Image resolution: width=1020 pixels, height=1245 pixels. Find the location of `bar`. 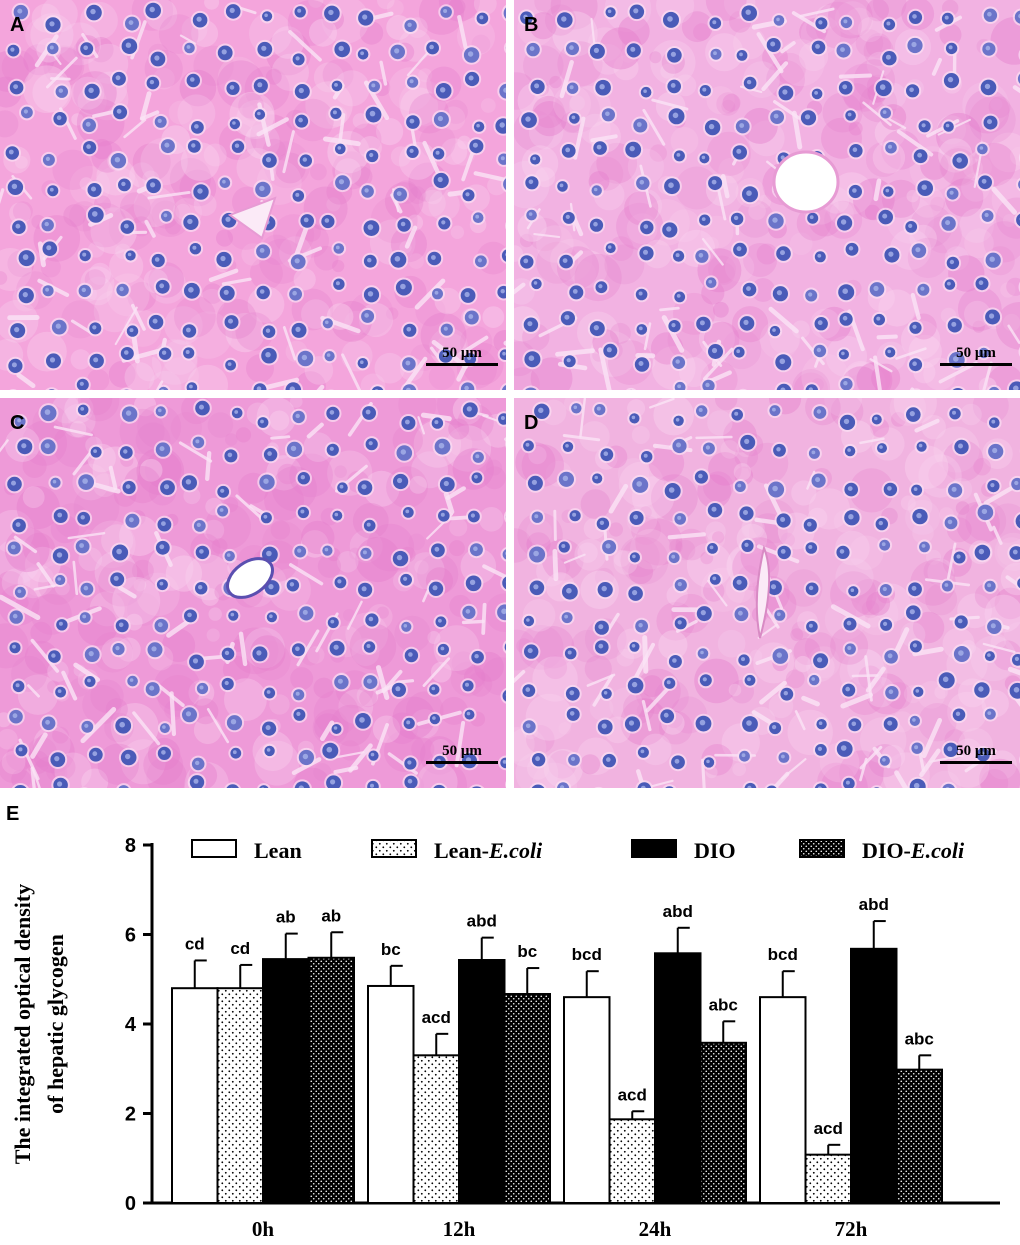

bar is located at coordinates (195, 1095).